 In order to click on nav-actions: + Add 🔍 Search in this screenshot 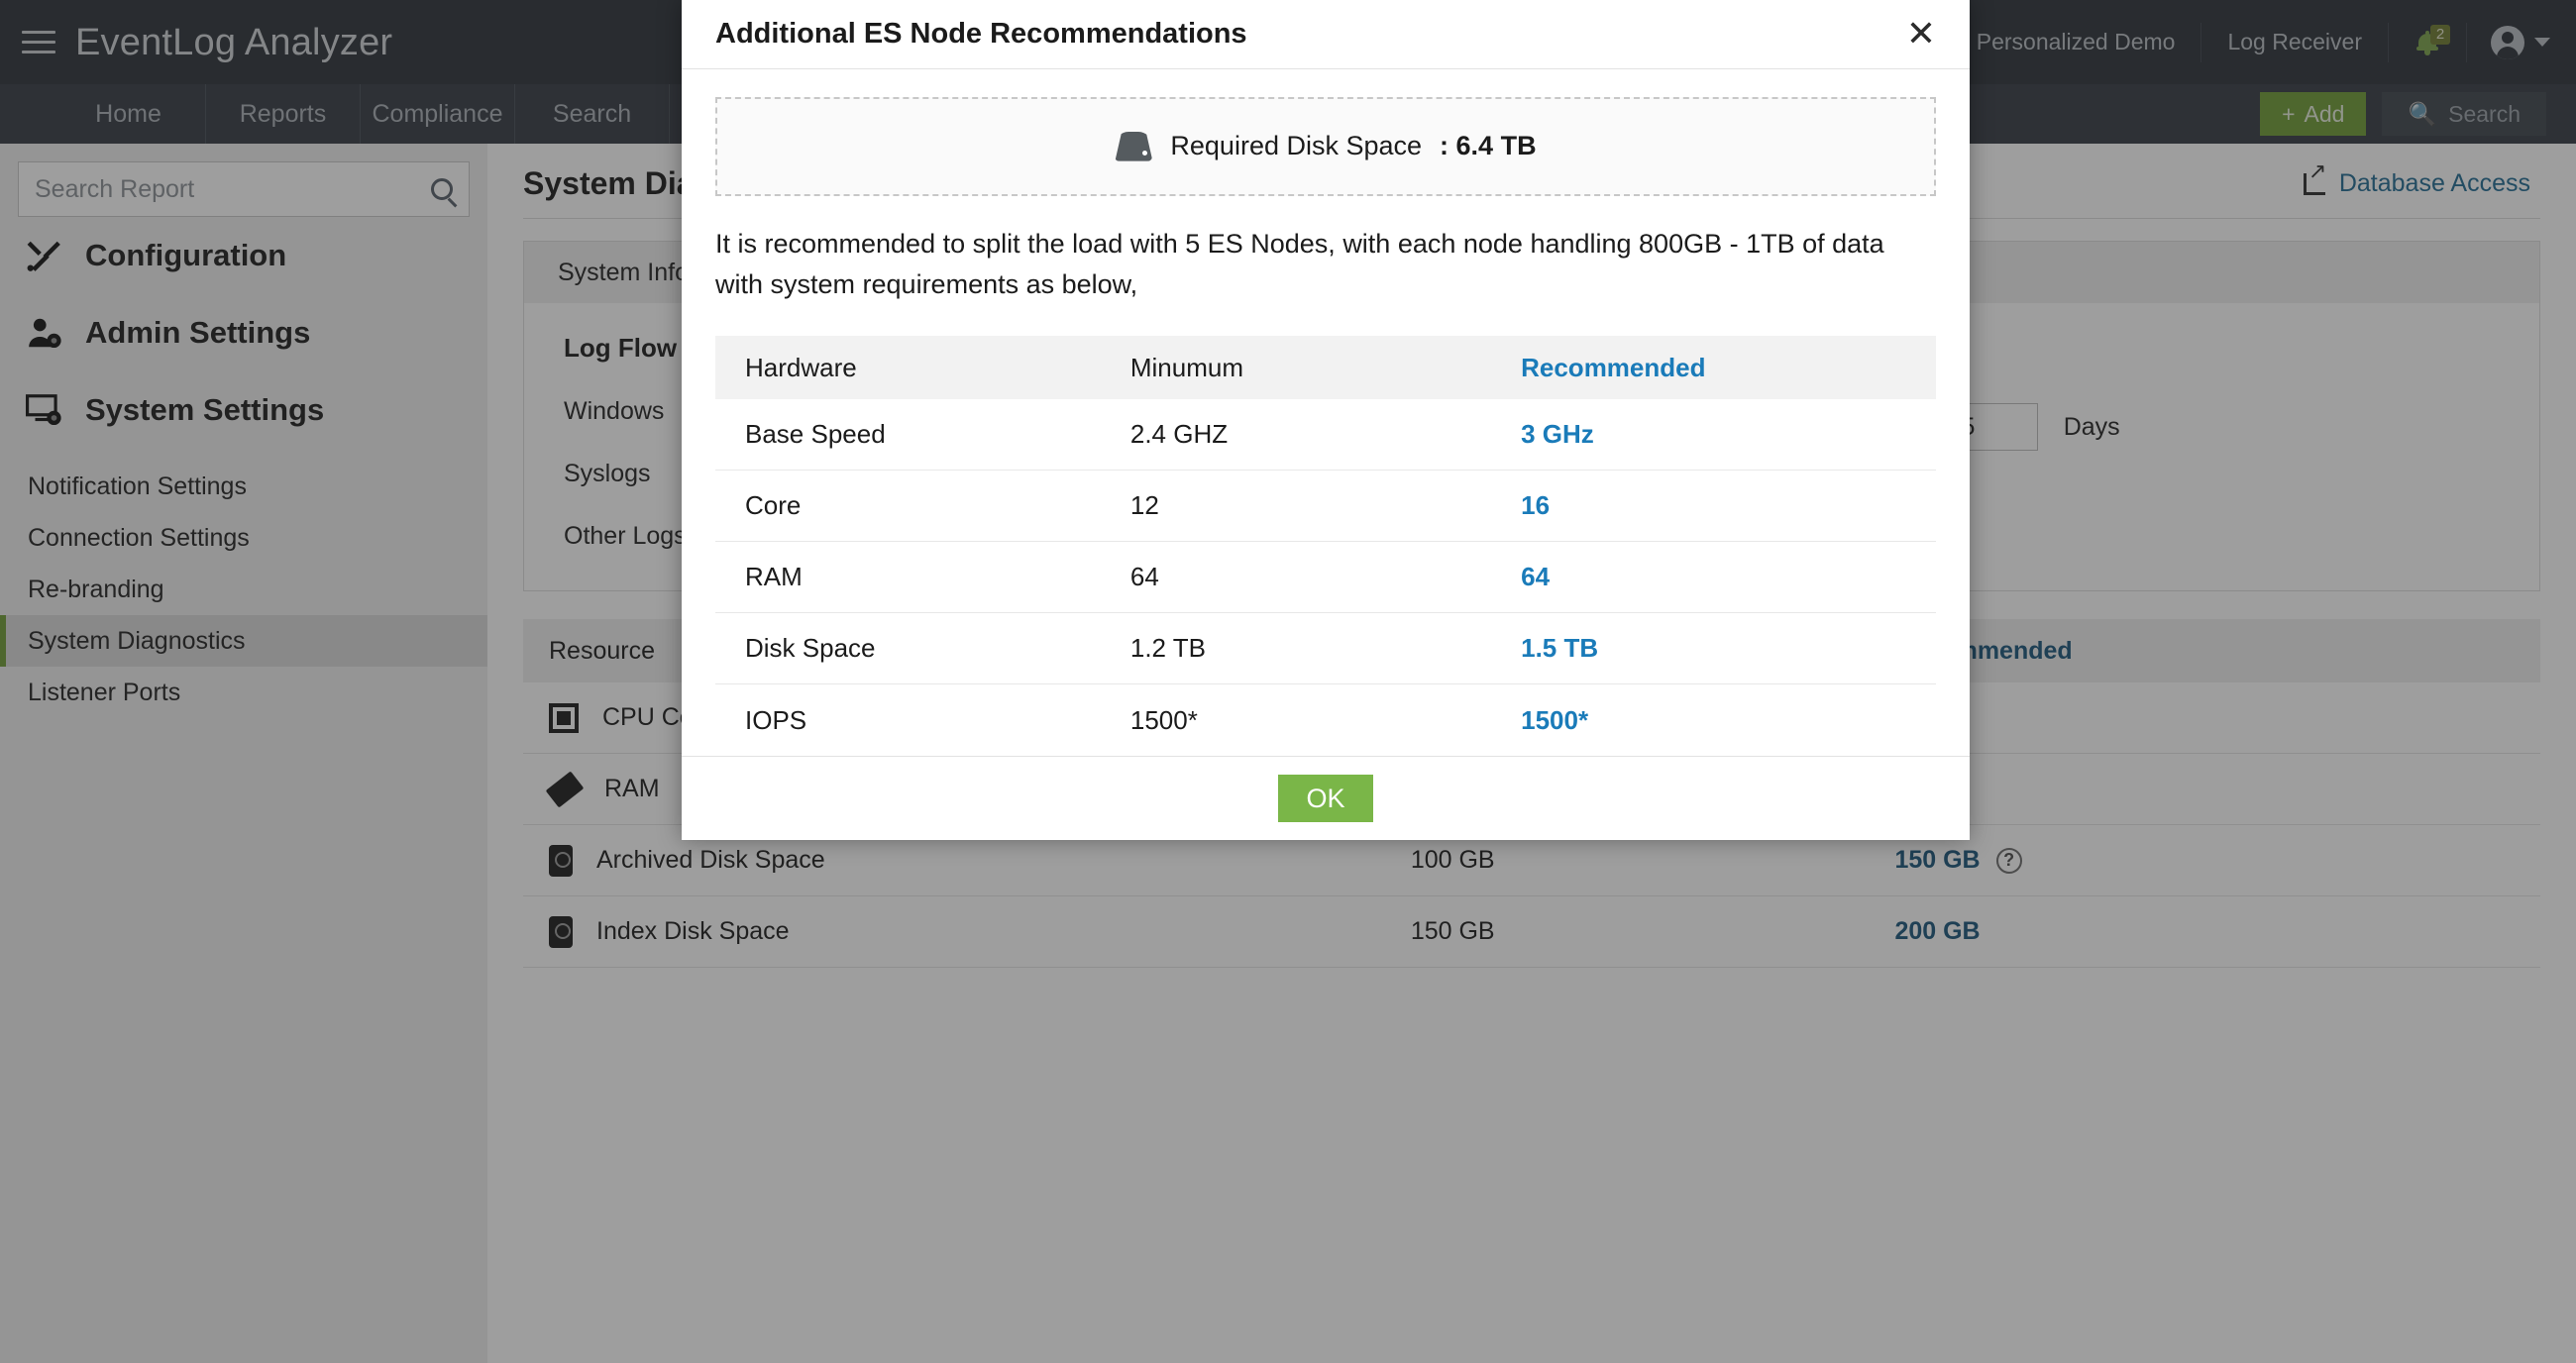, I will do `click(2418, 114)`.